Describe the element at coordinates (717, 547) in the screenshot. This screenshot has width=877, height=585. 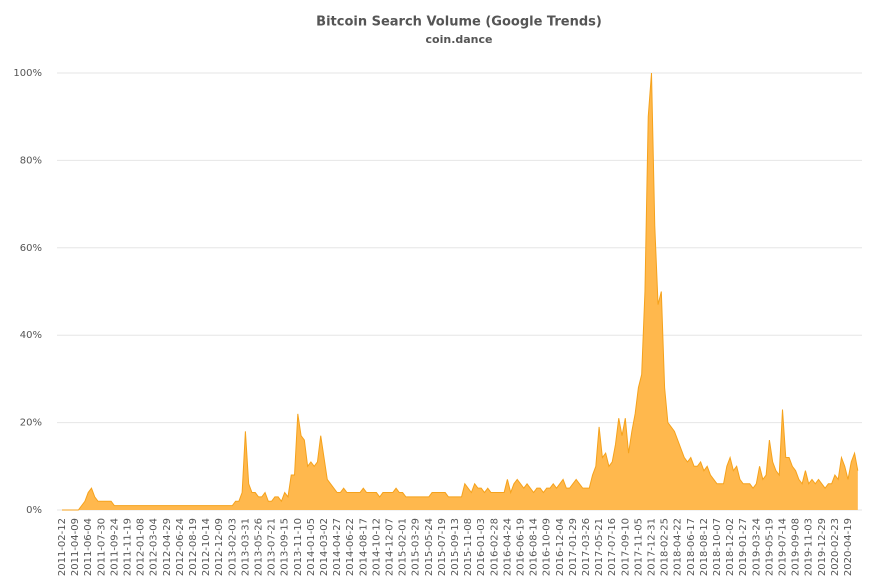
I see `x-tick-label: 2018-10-07` at that location.